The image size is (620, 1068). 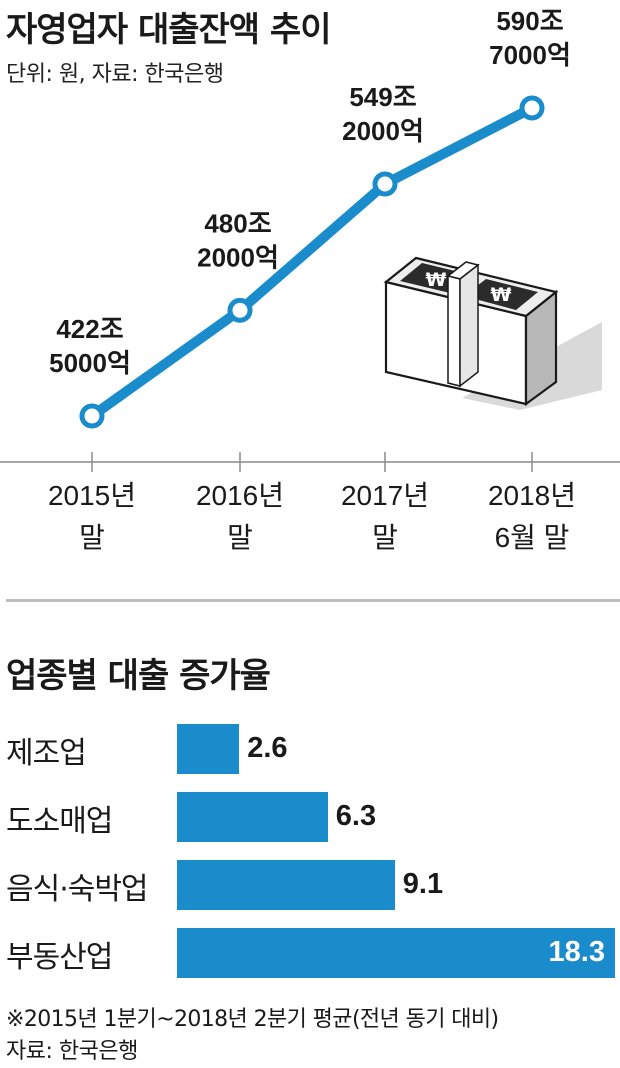 I want to click on bar-row: 도소매업 6.3, so click(x=310, y=817).